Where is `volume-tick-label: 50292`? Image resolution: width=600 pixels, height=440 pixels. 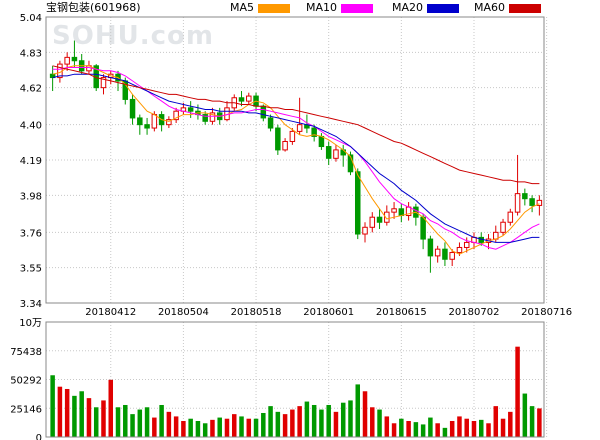 volume-tick-label: 50292 is located at coordinates (26, 381).